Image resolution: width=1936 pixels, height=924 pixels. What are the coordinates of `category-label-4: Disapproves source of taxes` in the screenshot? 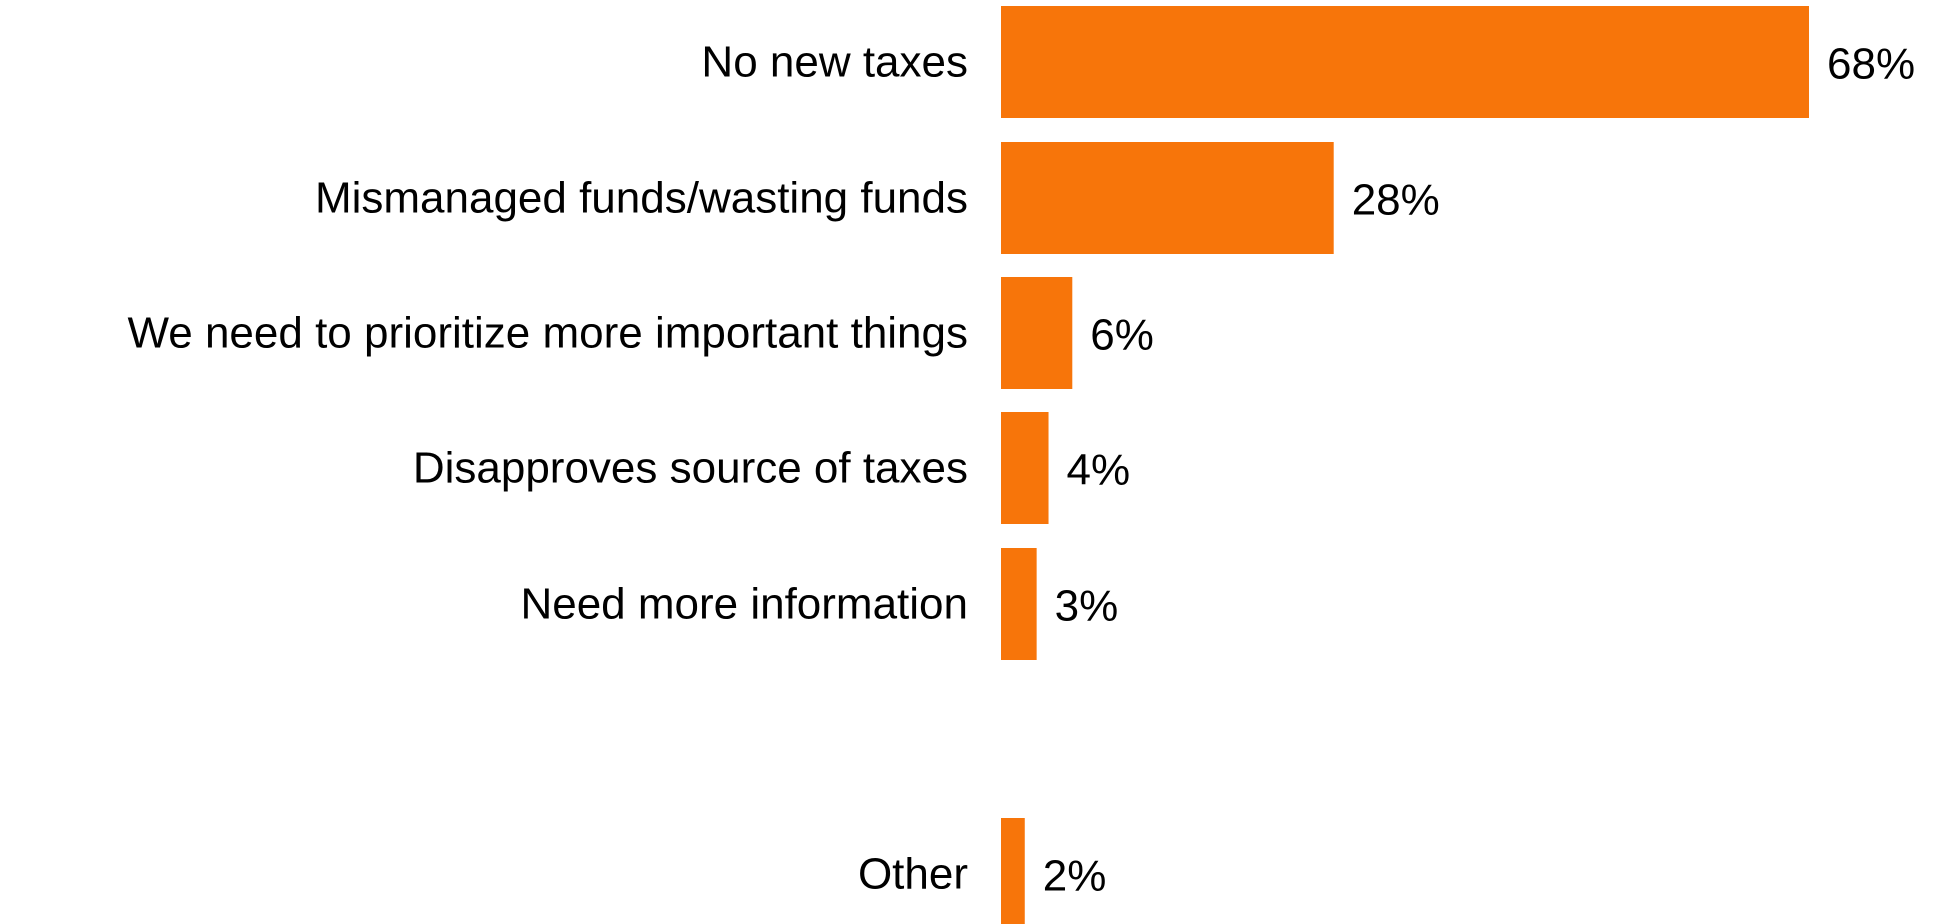 It's located at (690, 468).